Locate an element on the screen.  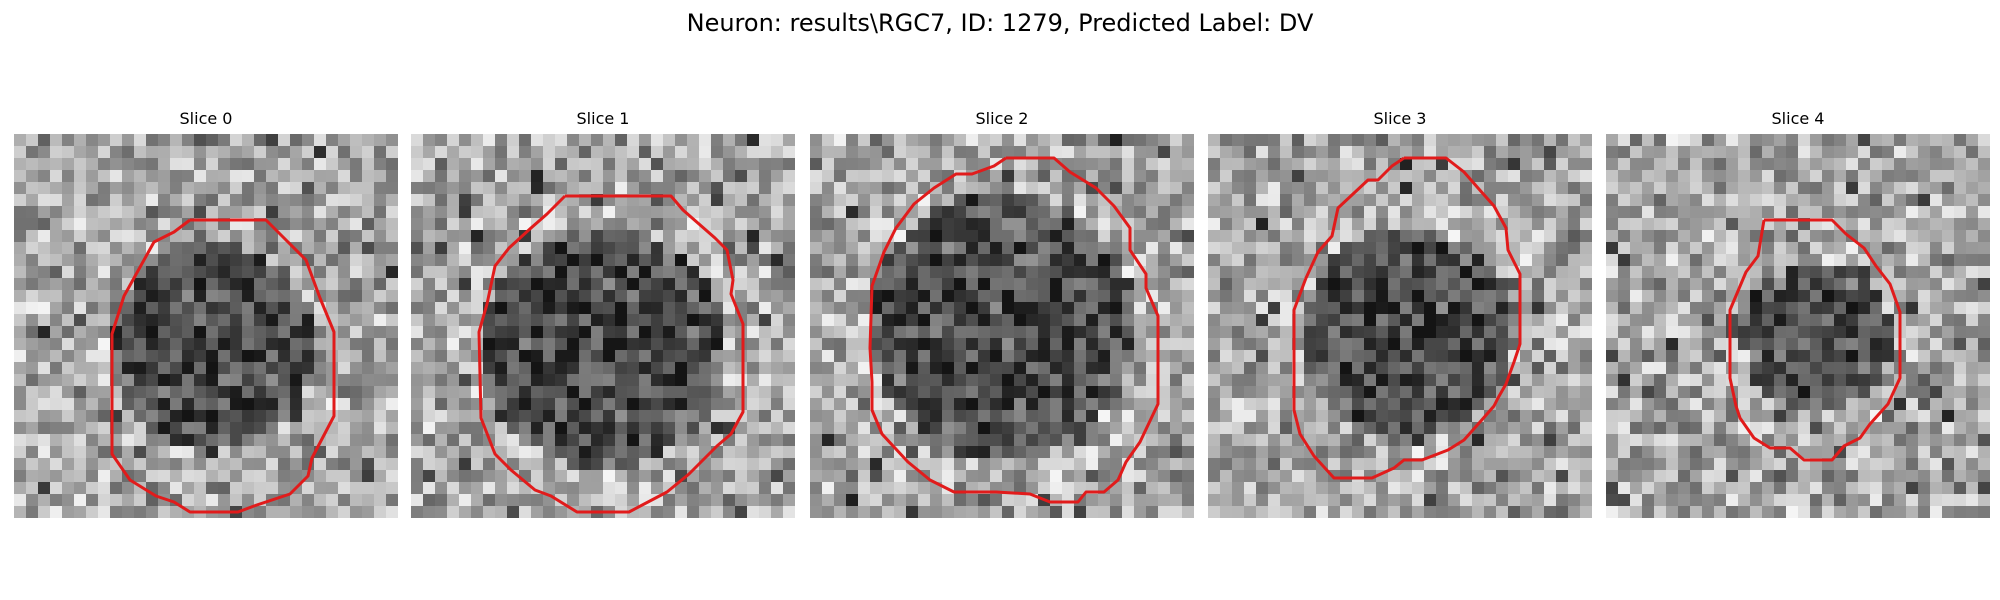
slice-panel-0: Slice 0 is located at coordinates (206, 314).